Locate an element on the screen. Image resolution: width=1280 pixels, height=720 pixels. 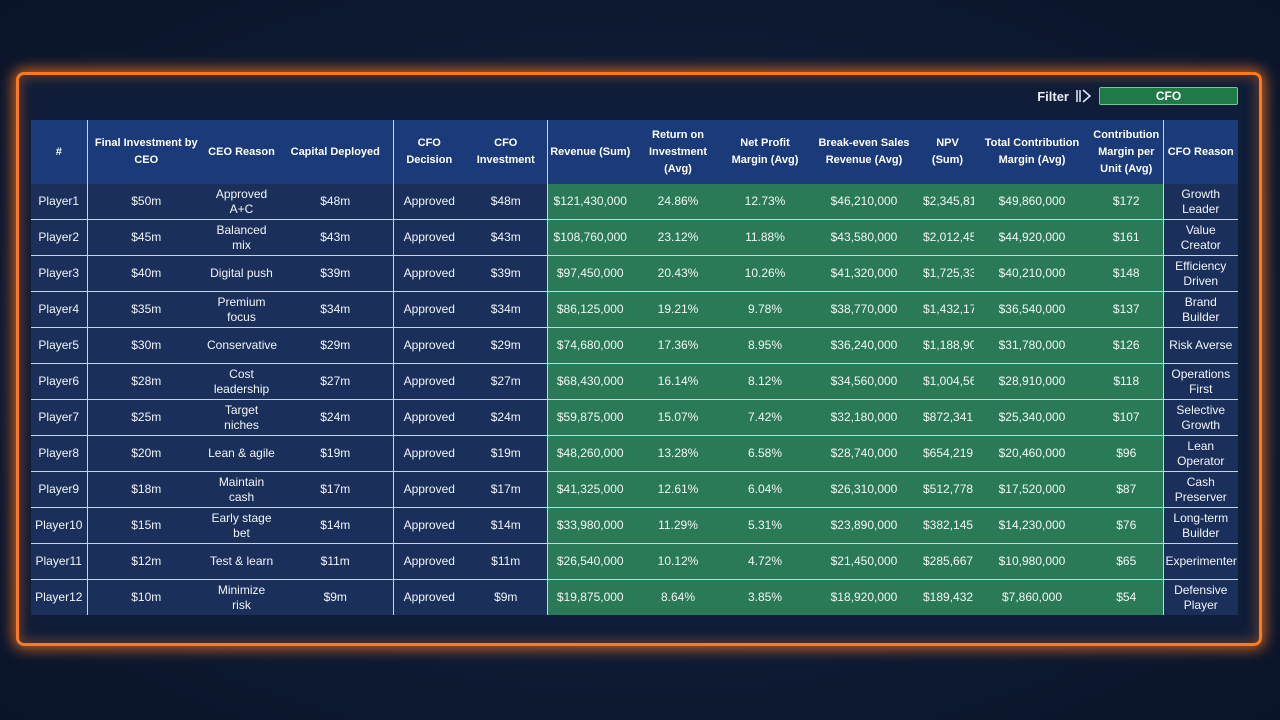
table-cell: $10m is located at coordinates (146, 597).